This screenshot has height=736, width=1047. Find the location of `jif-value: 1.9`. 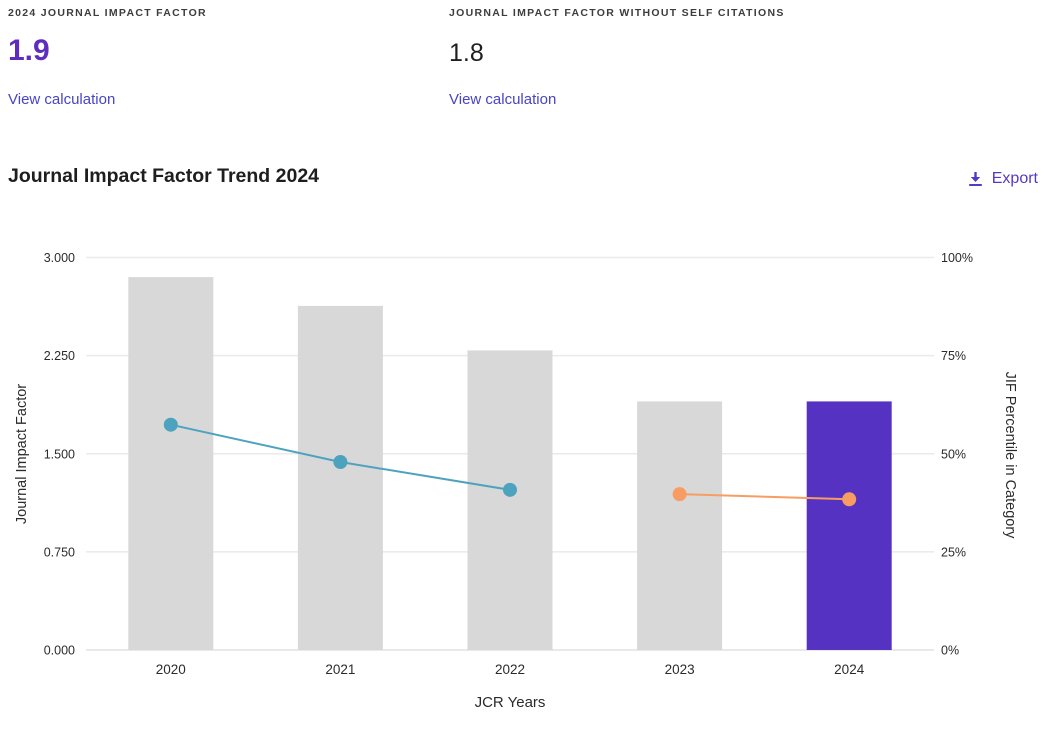

jif-value: 1.9 is located at coordinates (29, 50).